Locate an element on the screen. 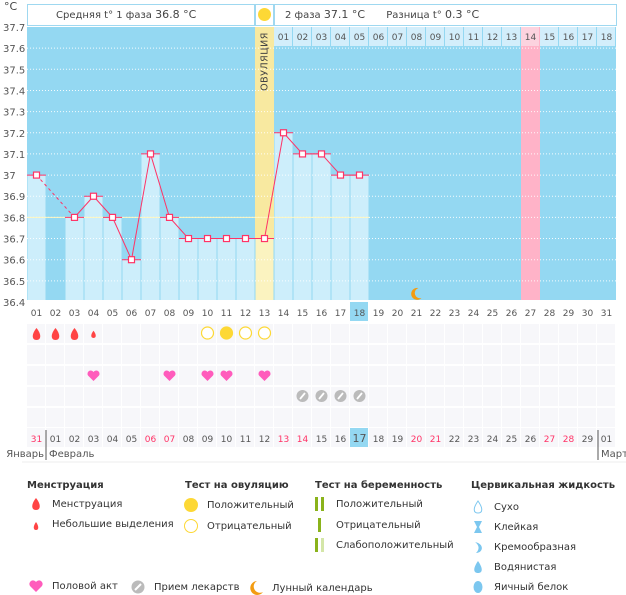 The image size is (626, 595). calendar-date: 03 is located at coordinates (93, 440).